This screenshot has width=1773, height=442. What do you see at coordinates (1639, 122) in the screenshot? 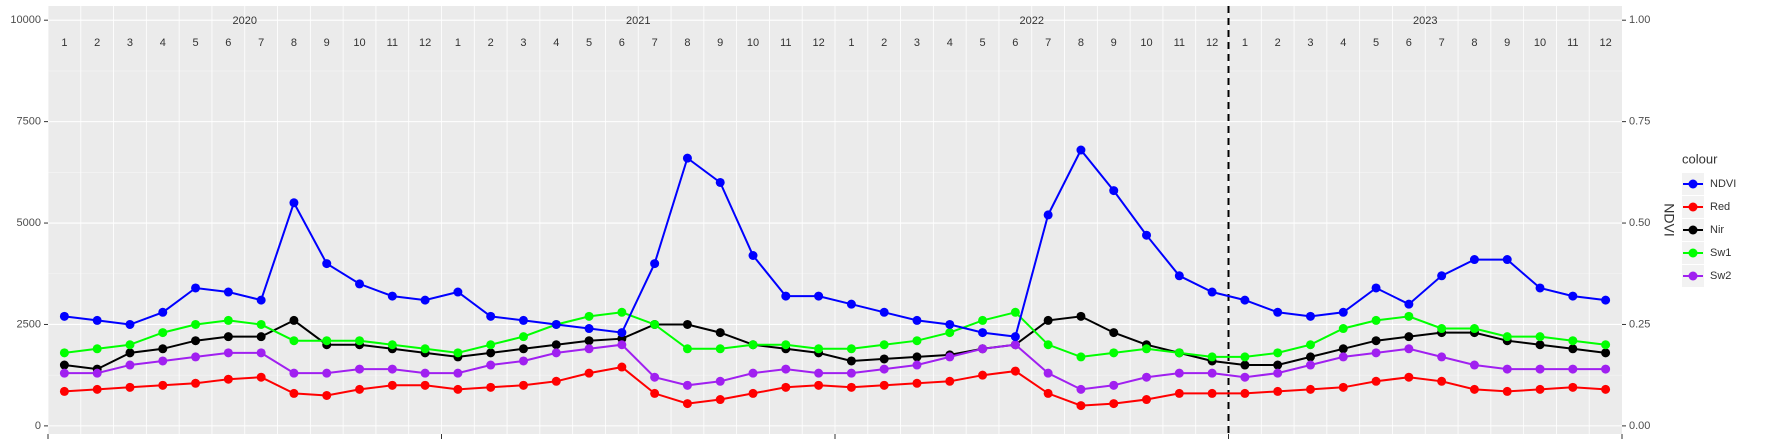
I see `y2-tick-label: 0.75` at bounding box center [1639, 122].